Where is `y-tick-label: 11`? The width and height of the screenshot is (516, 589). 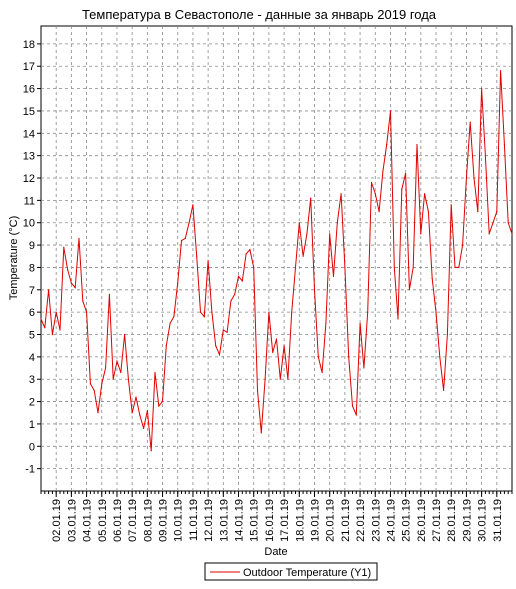 y-tick-label: 11 is located at coordinates (29, 201).